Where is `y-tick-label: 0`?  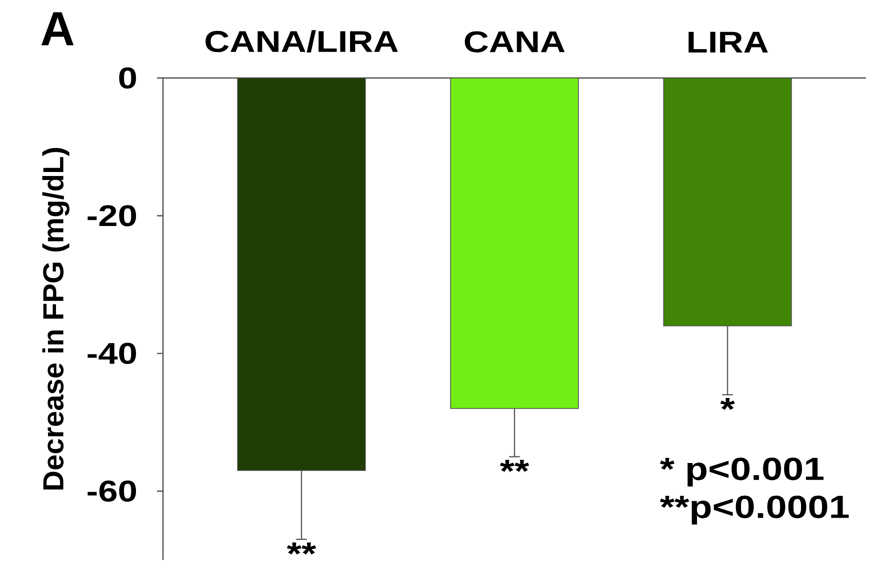
y-tick-label: 0 is located at coordinates (127, 78).